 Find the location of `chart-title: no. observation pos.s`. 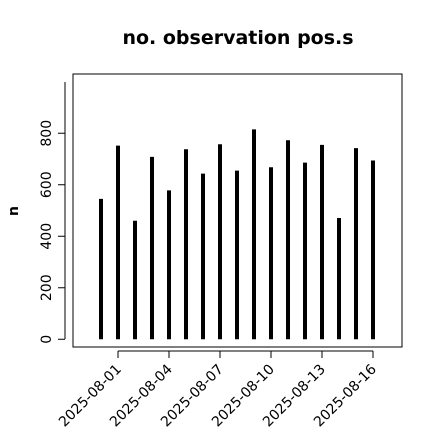

chart-title: no. observation pos.s is located at coordinates (237, 38).